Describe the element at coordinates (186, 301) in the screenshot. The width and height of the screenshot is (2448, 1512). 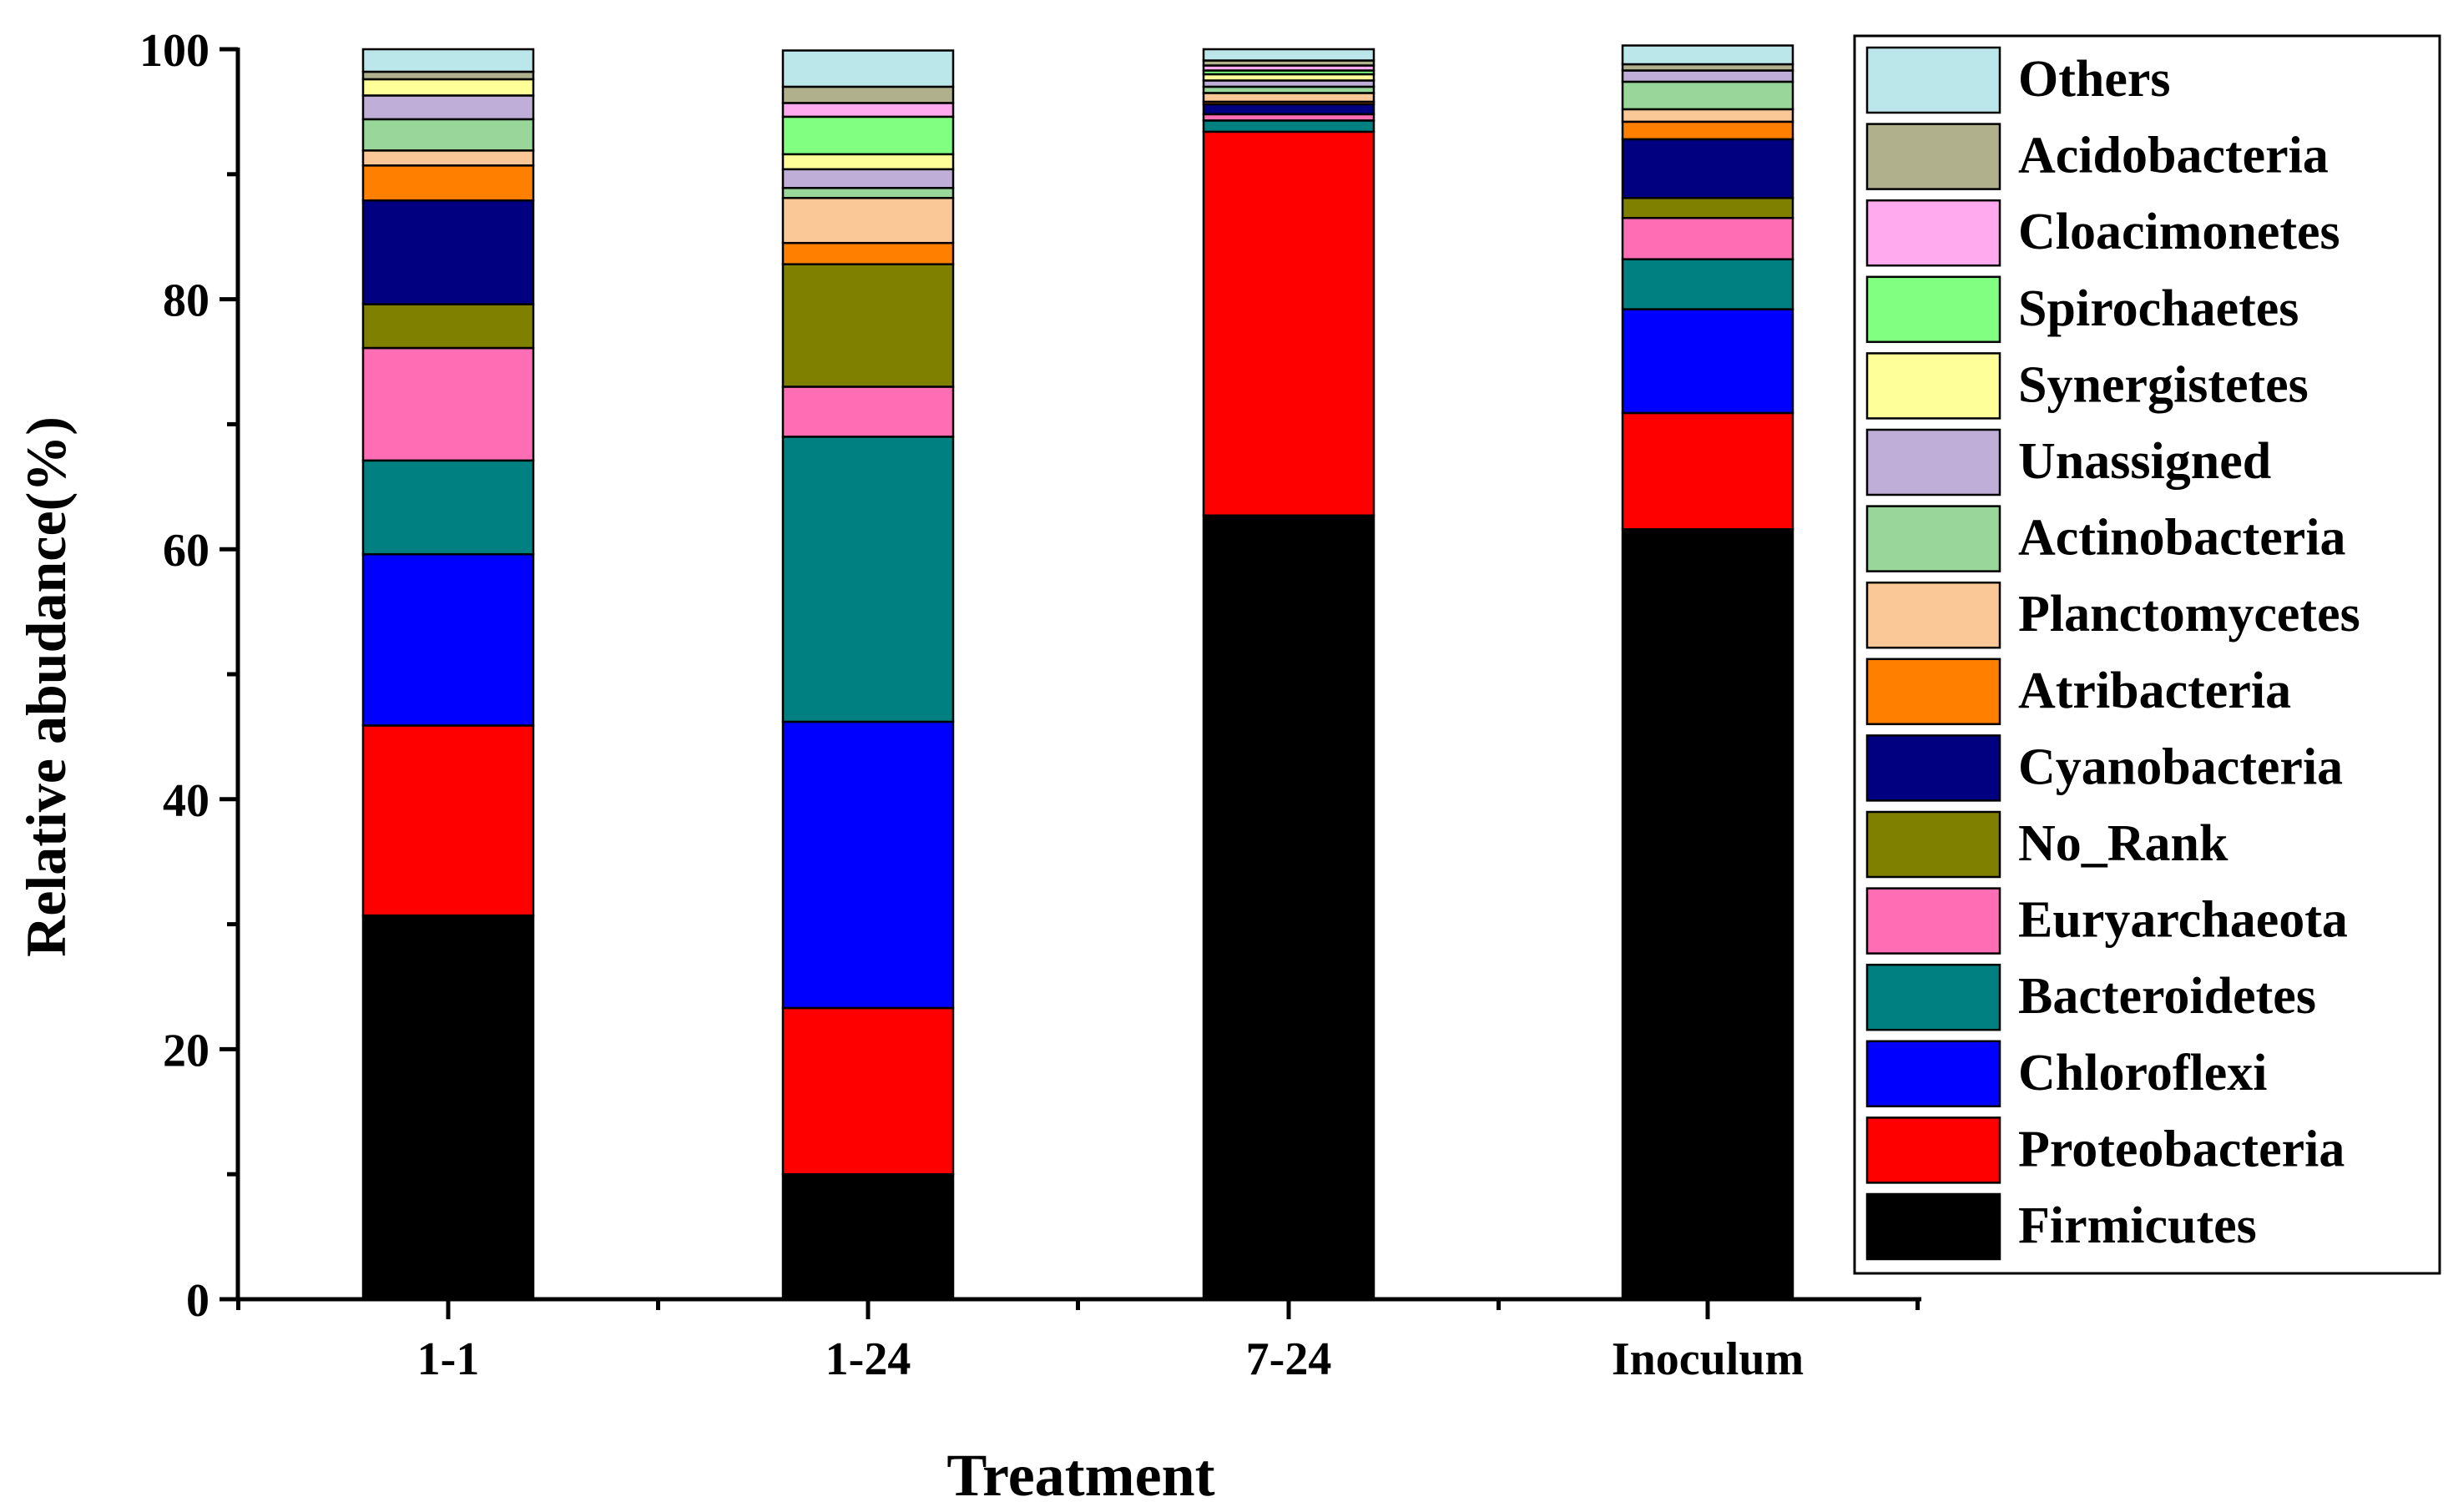
I see `y-tick-label: 80` at that location.